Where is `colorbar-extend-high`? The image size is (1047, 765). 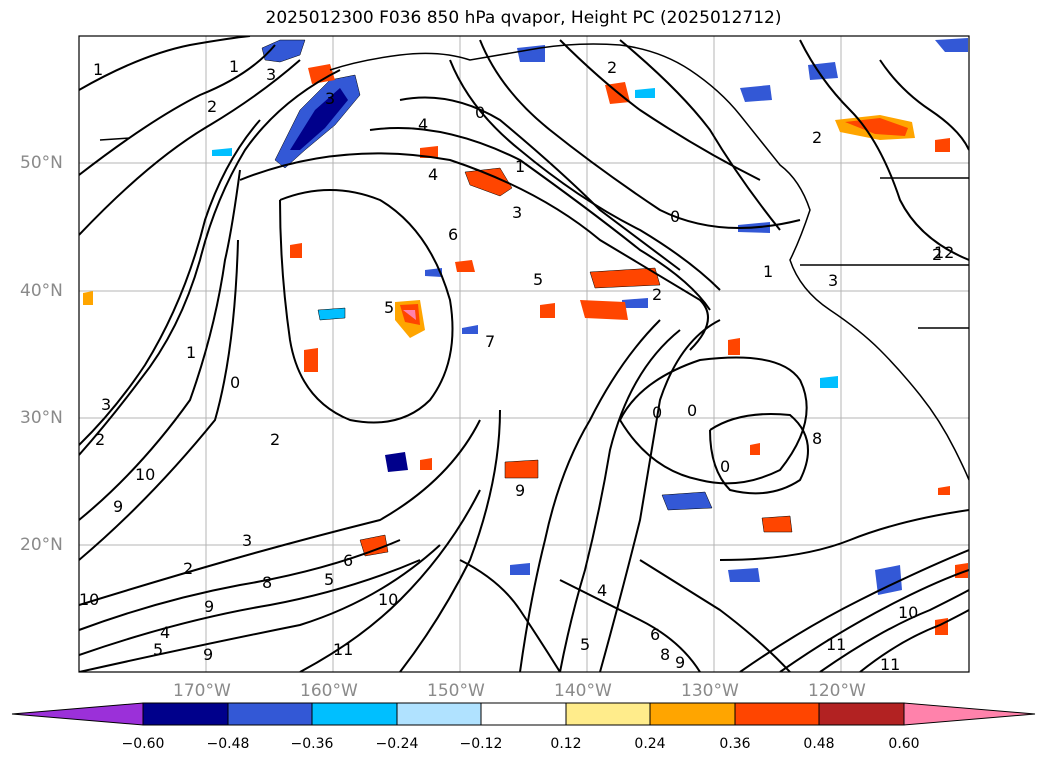
colorbar-extend-high is located at coordinates (969, 714).